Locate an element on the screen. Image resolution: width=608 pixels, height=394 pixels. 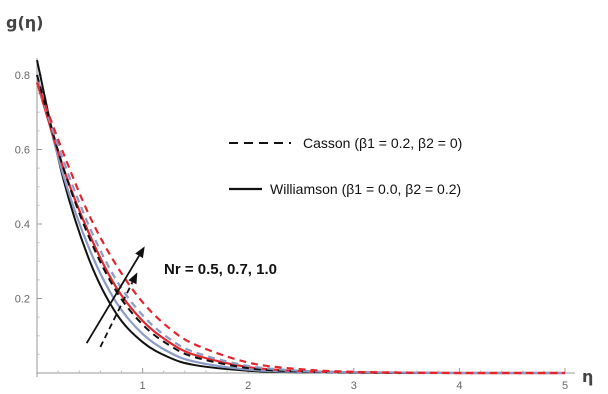
x-tick-label: 3 is located at coordinates (354, 386).